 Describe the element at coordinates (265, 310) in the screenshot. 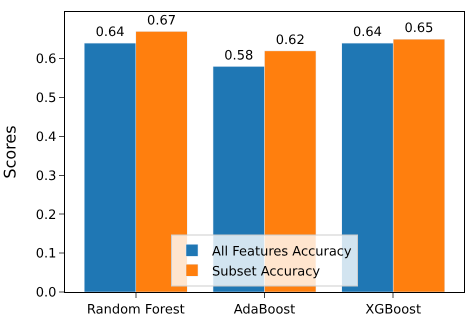

I see `x-tick-label: AdaBoost` at that location.